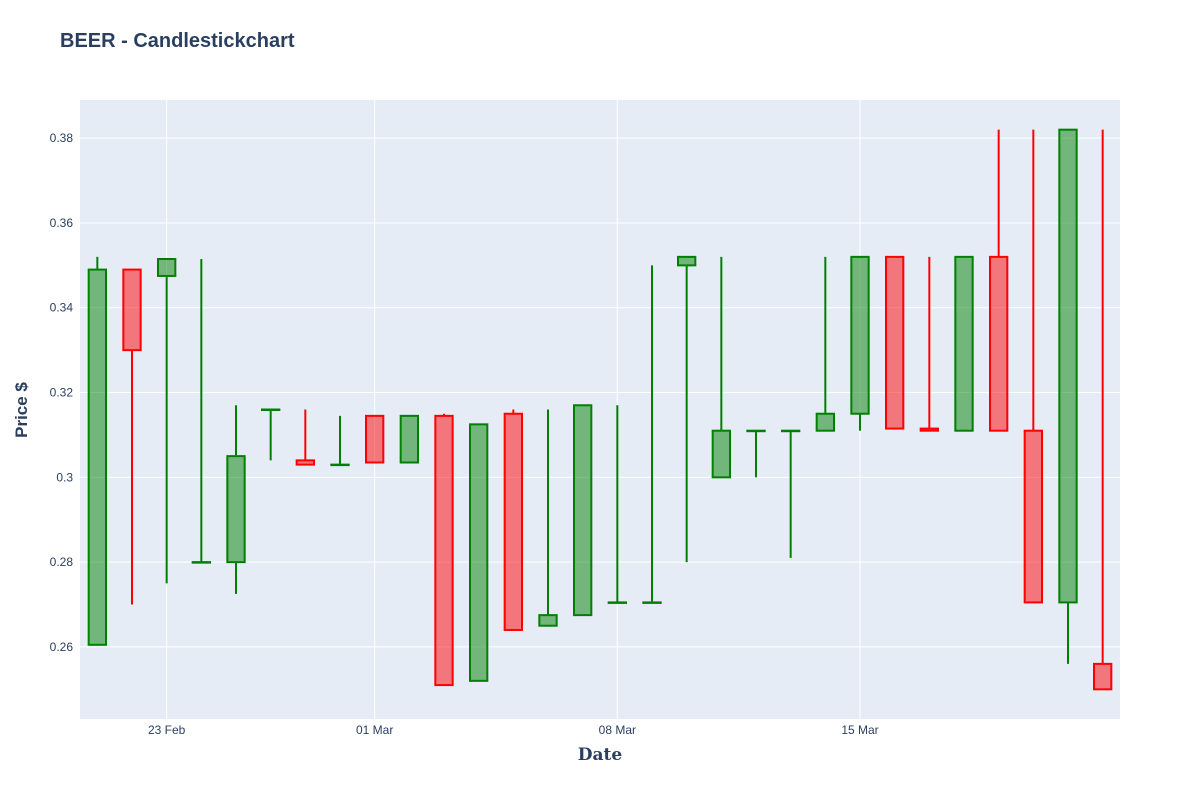 The width and height of the screenshot is (1200, 800). I want to click on y-tick-label: 0.28, so click(62, 562).